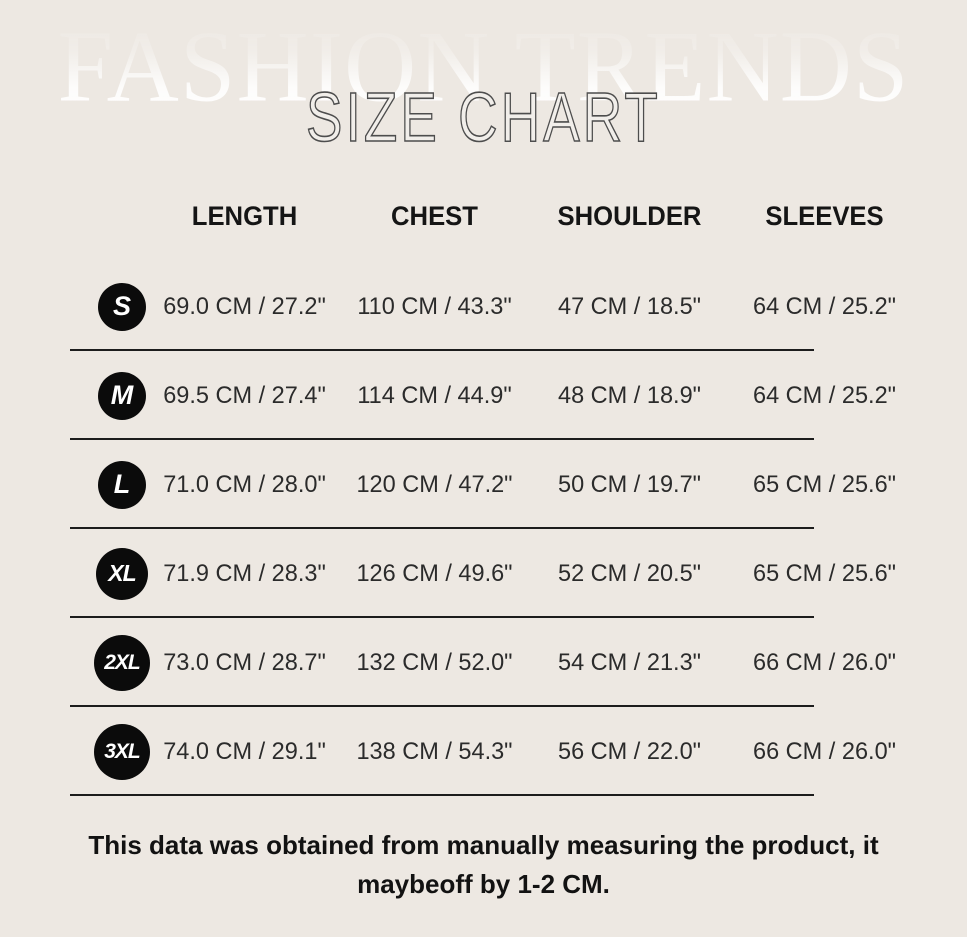 This screenshot has width=967, height=937. I want to click on page-title: SIZE CHART, so click(483, 117).